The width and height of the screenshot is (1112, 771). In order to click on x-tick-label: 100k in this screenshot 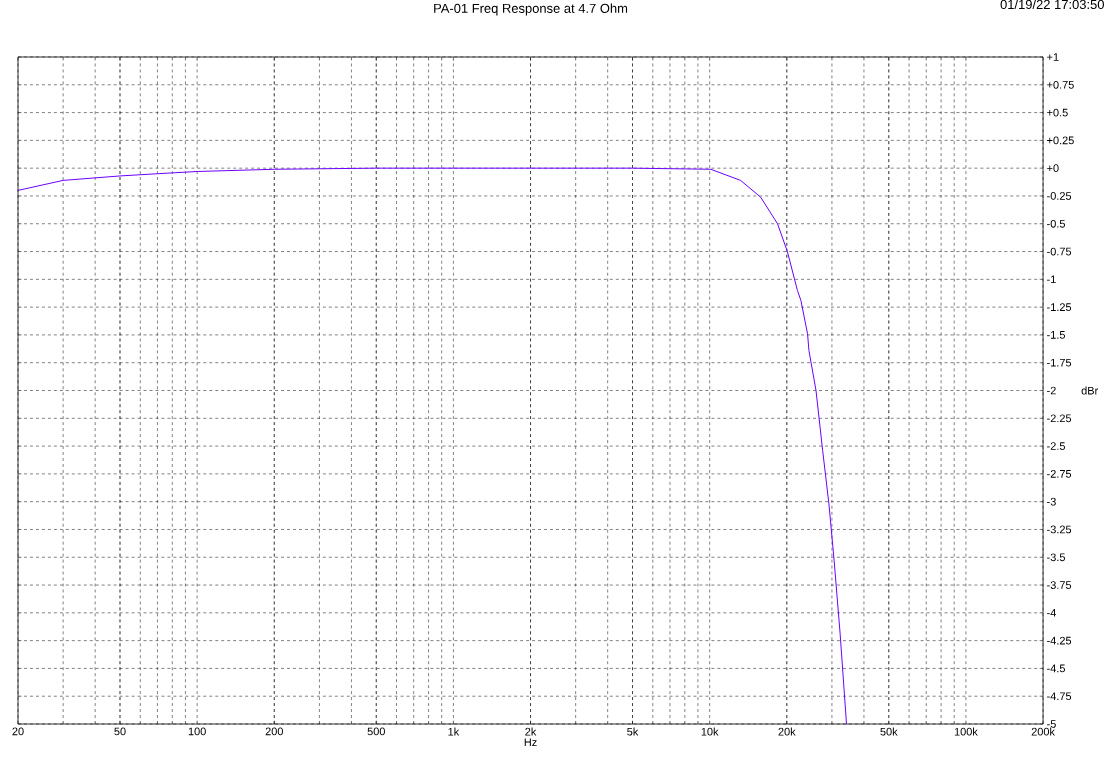, I will do `click(966, 731)`.